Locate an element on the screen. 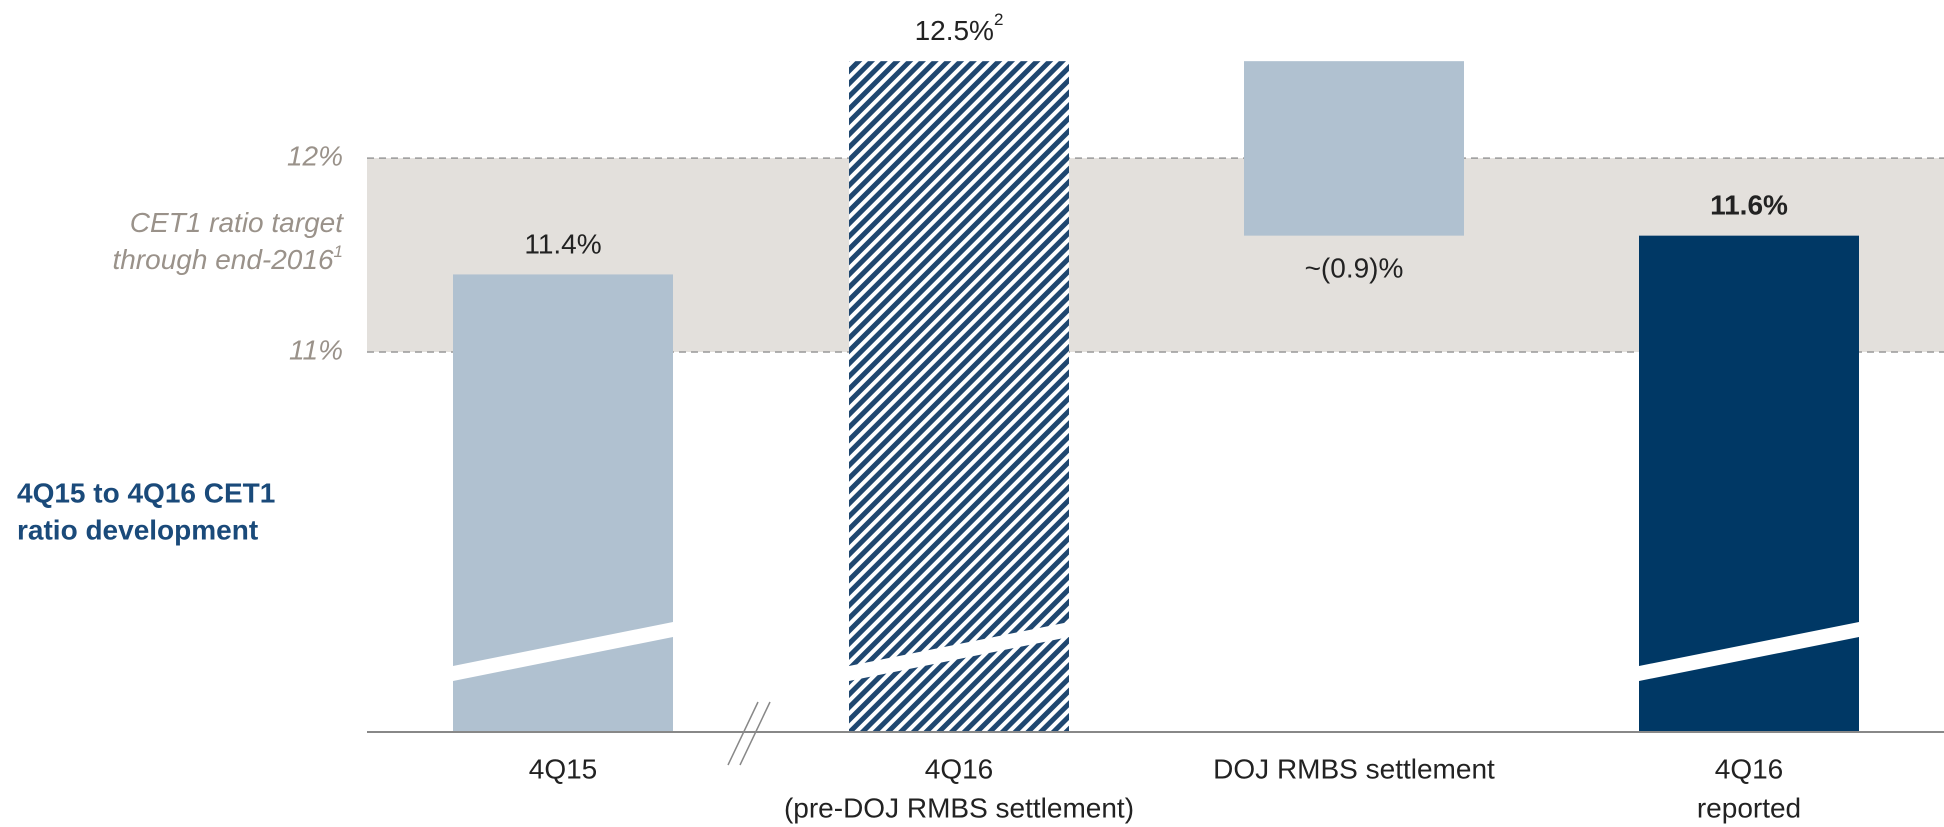 The image size is (1944, 827). band-label: through end-20161 is located at coordinates (227, 258).